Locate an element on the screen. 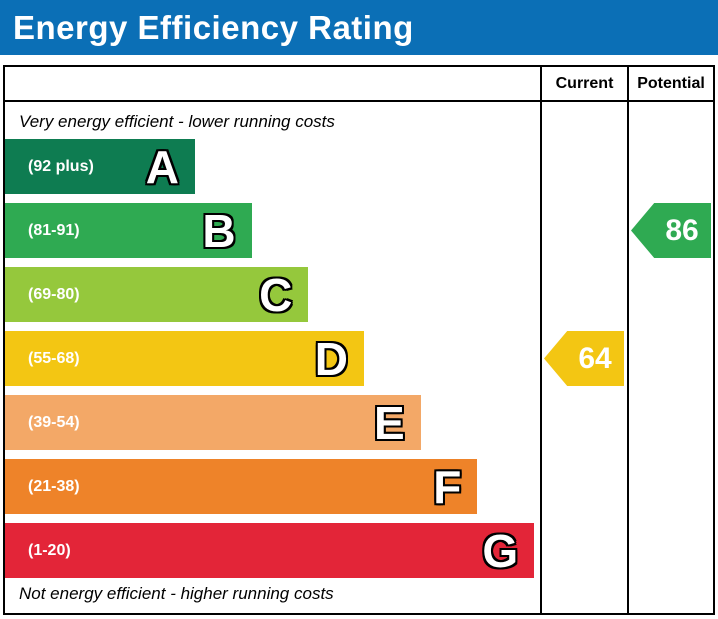 The image size is (718, 619). band-range-label: (21-38) is located at coordinates (54, 486).